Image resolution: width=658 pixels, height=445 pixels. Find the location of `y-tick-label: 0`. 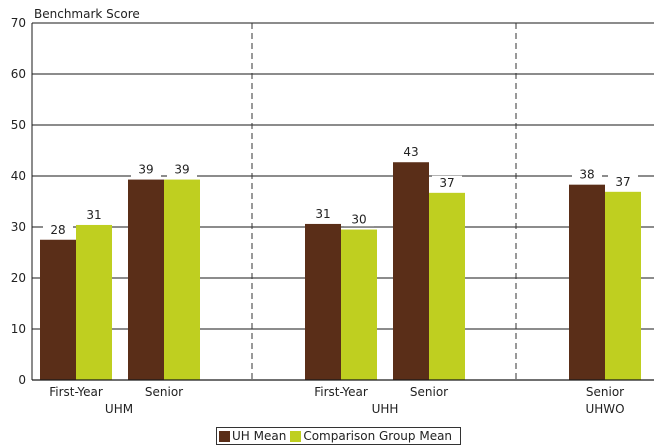

y-tick-label: 0 is located at coordinates (22, 380).